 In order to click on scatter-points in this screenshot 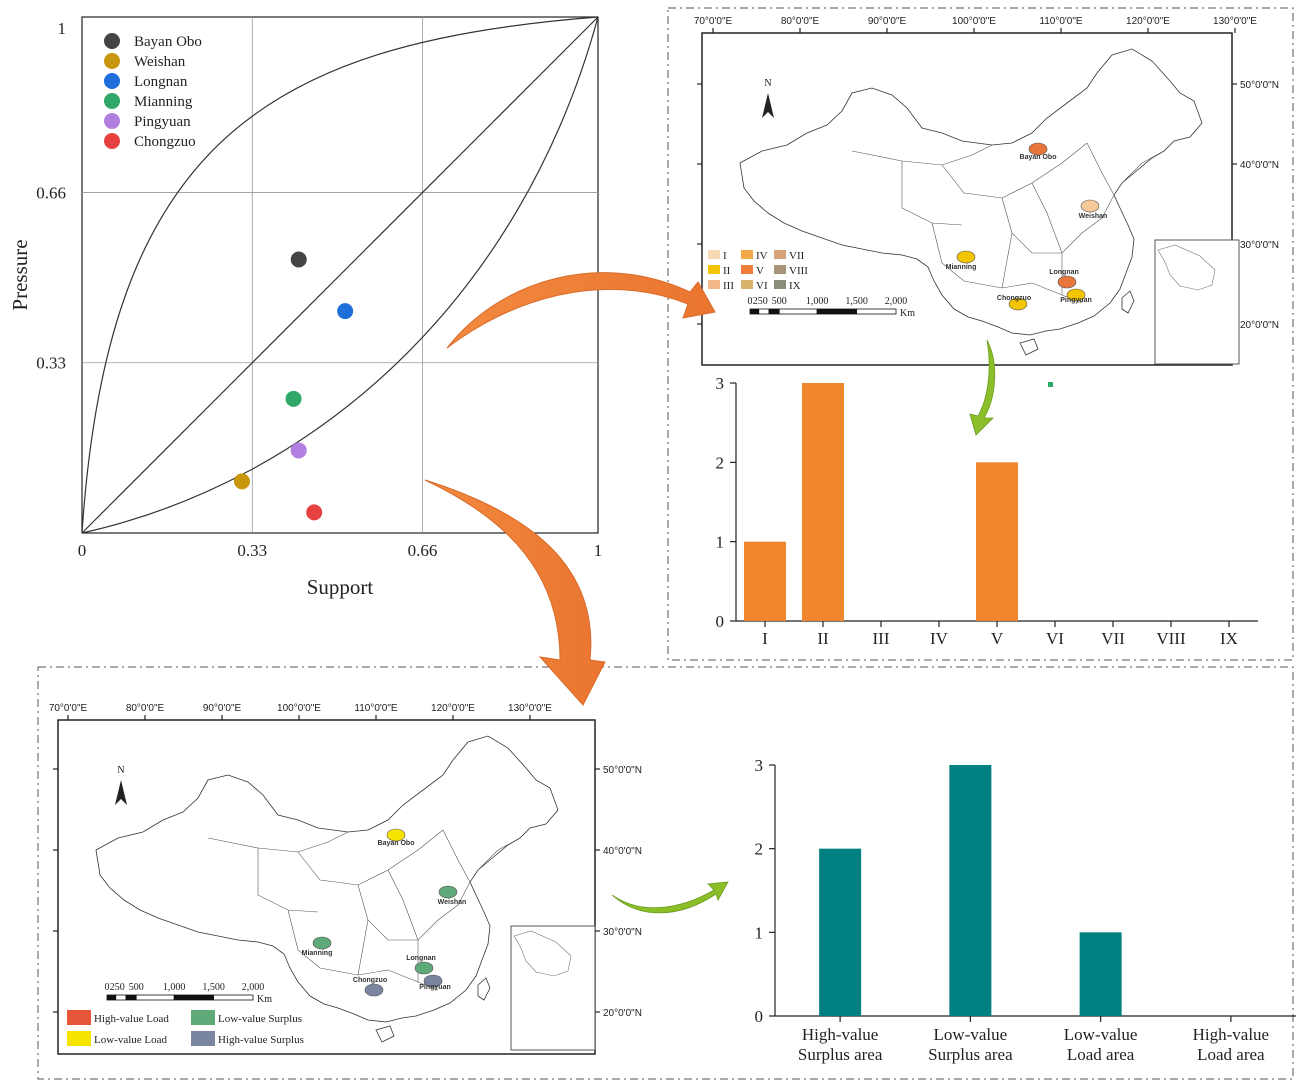, I will do `click(293, 386)`.